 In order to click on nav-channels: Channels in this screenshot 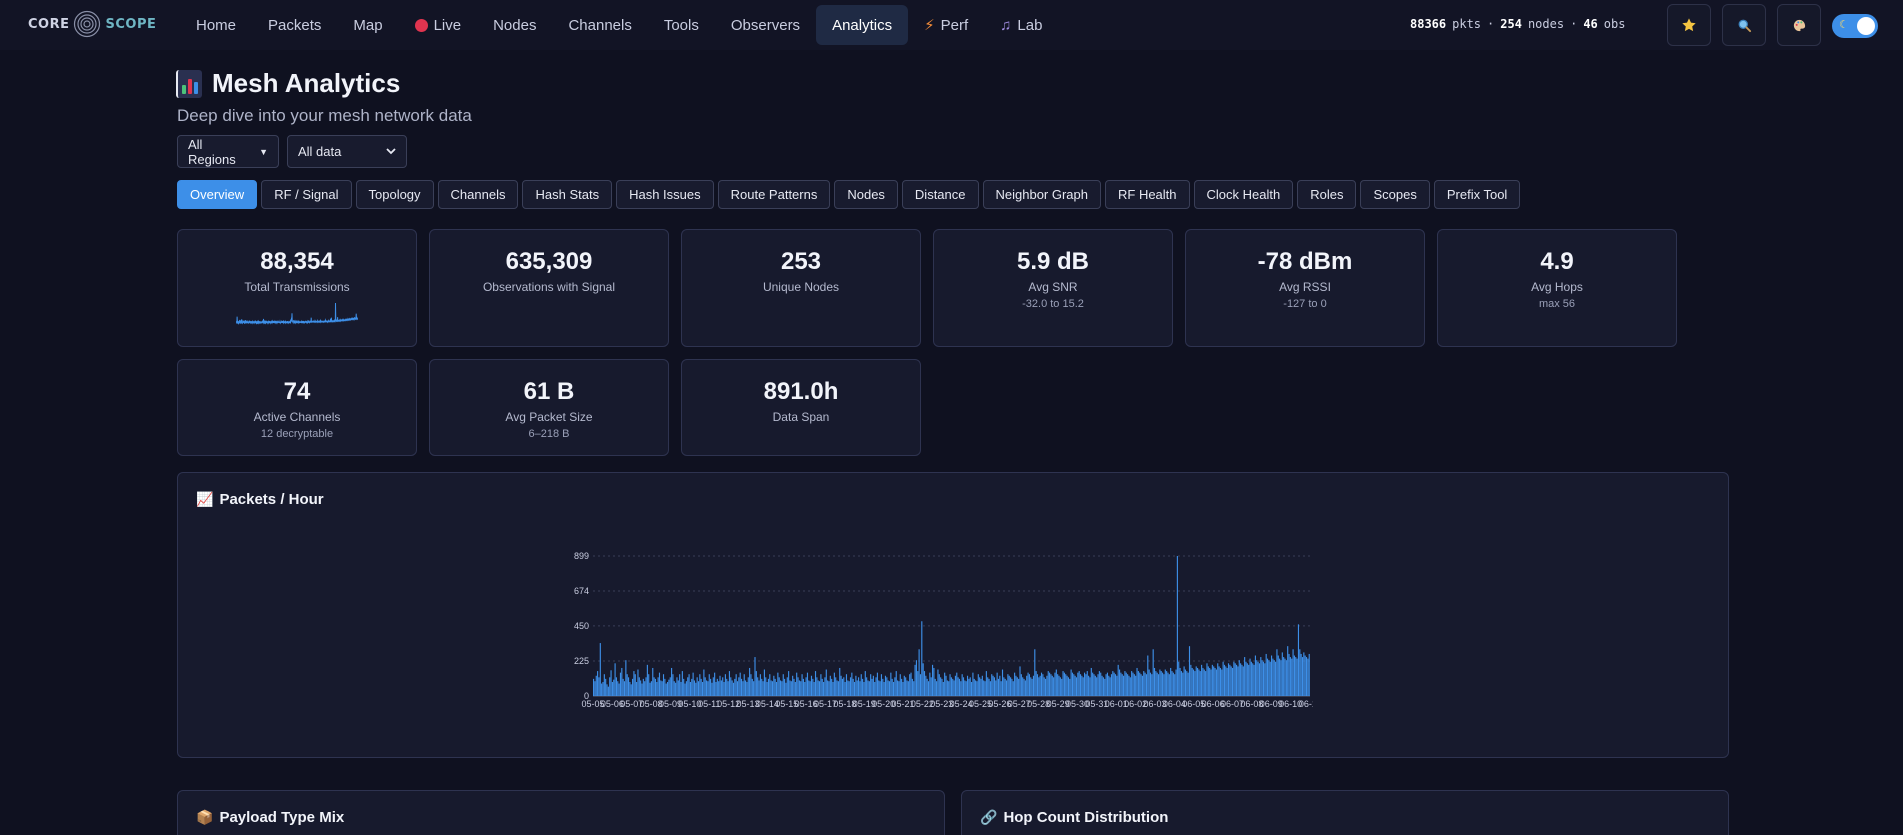, I will do `click(599, 25)`.